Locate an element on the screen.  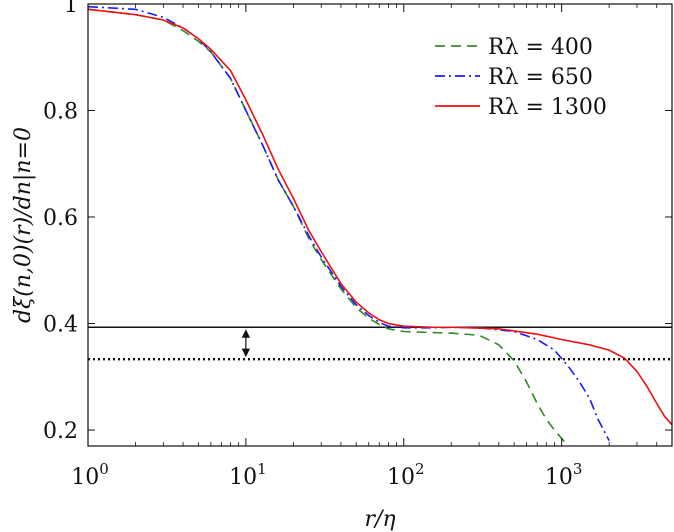
legend-label-2: Rλ = 1300 is located at coordinates (547, 107).